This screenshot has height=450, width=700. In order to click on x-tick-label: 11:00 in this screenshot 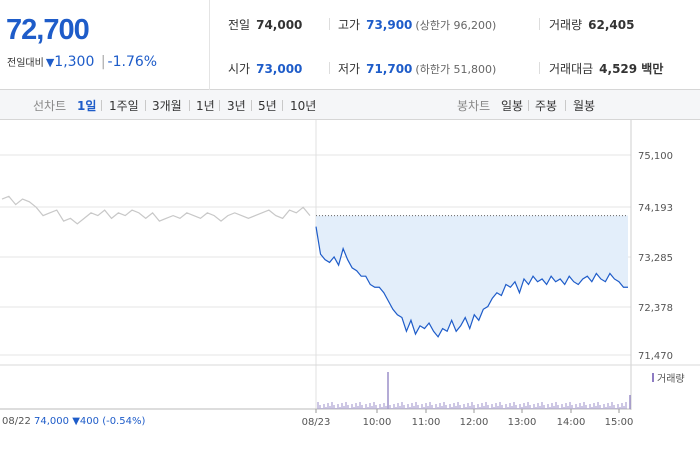, I will do `click(426, 422)`.